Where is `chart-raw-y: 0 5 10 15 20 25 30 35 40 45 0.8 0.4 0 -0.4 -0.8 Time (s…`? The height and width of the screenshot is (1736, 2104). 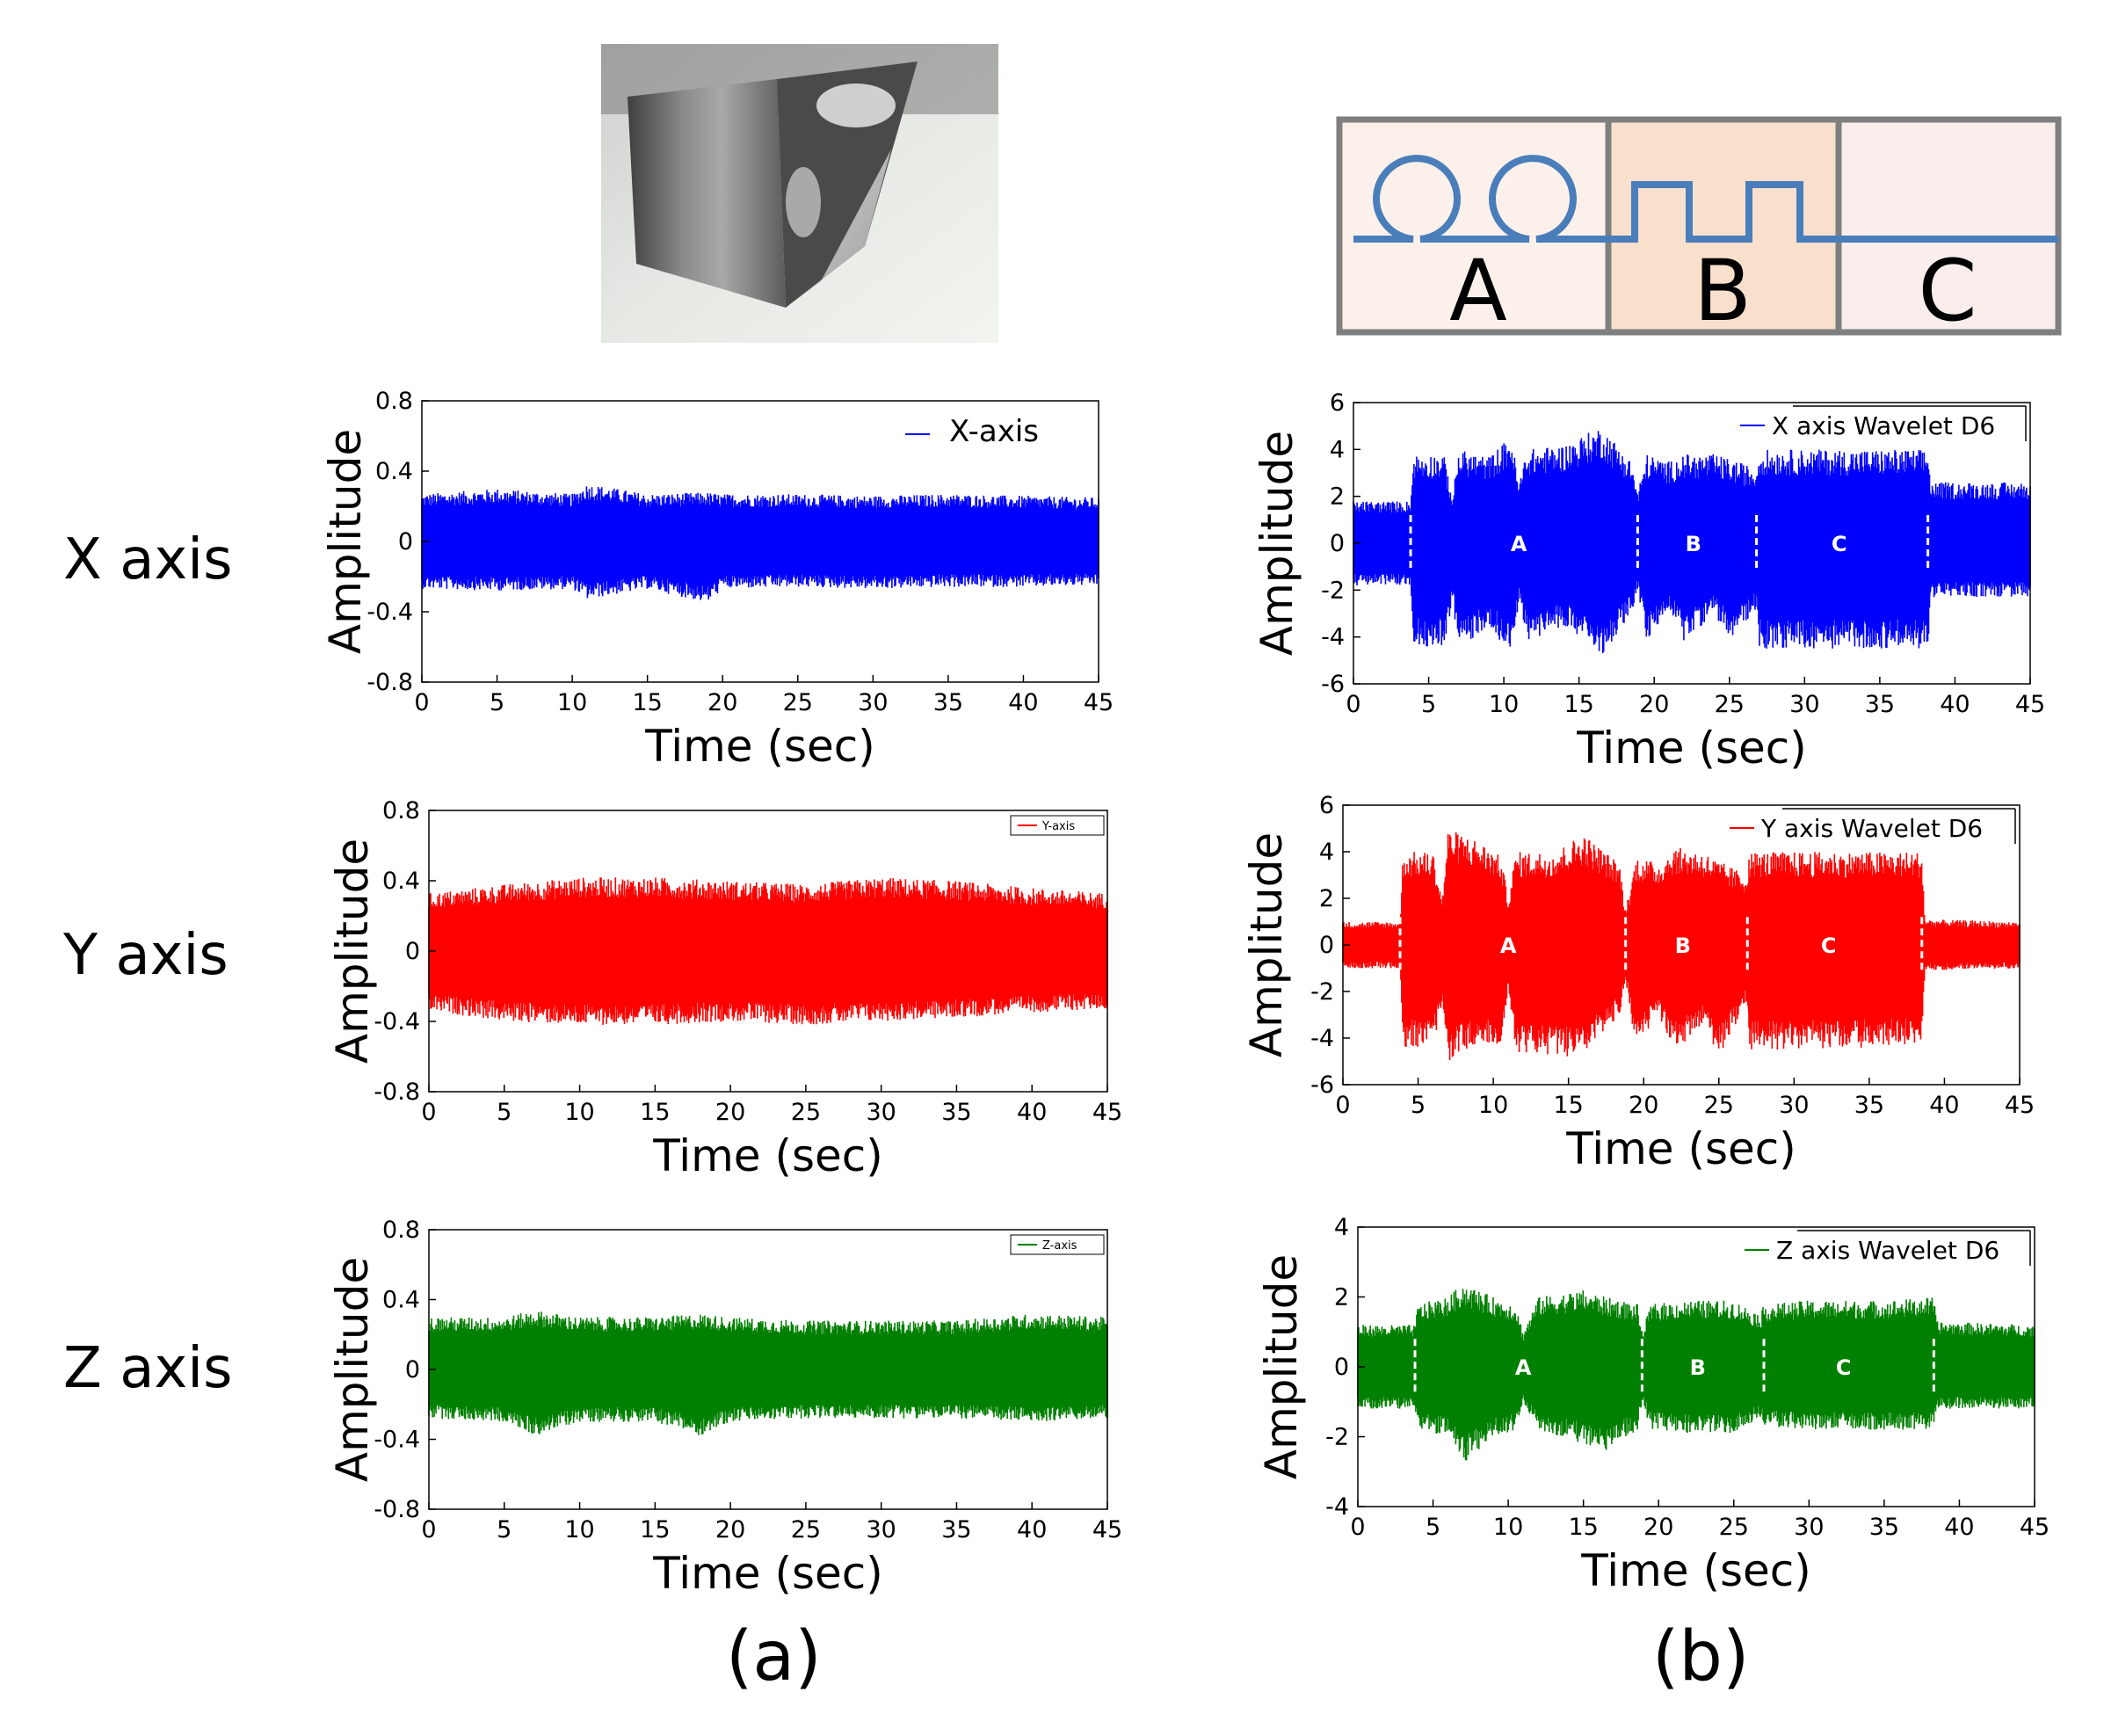 chart-raw-y: 0 5 10 15 20 25 30 35 40 45 0.8 0.4 0 -0.4 -0.8 Time (s… is located at coordinates (724, 989).